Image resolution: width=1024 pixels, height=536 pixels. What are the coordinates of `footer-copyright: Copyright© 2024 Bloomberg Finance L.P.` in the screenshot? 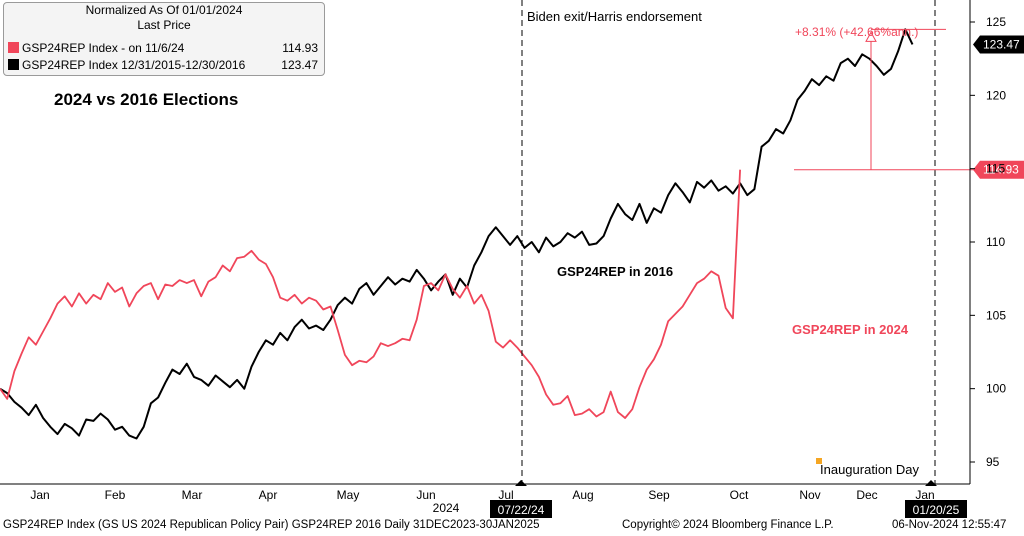 It's located at (728, 525).